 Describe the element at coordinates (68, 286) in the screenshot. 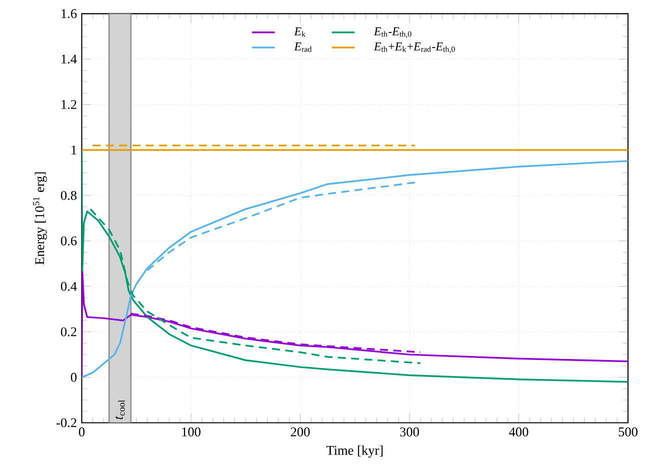

I see `y-tick-label: 0.4` at that location.